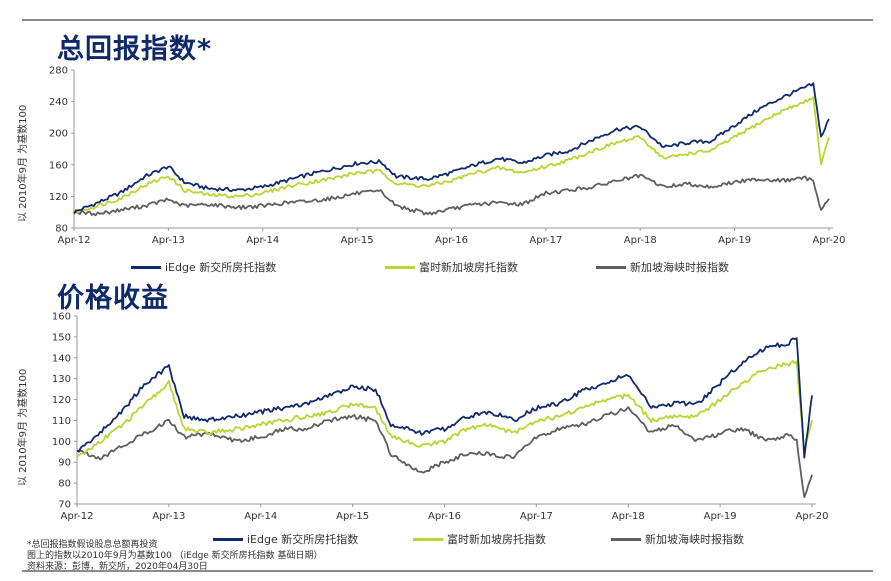  I want to click on legend-item-fu-1: 富时新加坡房托指数, so click(451, 267).